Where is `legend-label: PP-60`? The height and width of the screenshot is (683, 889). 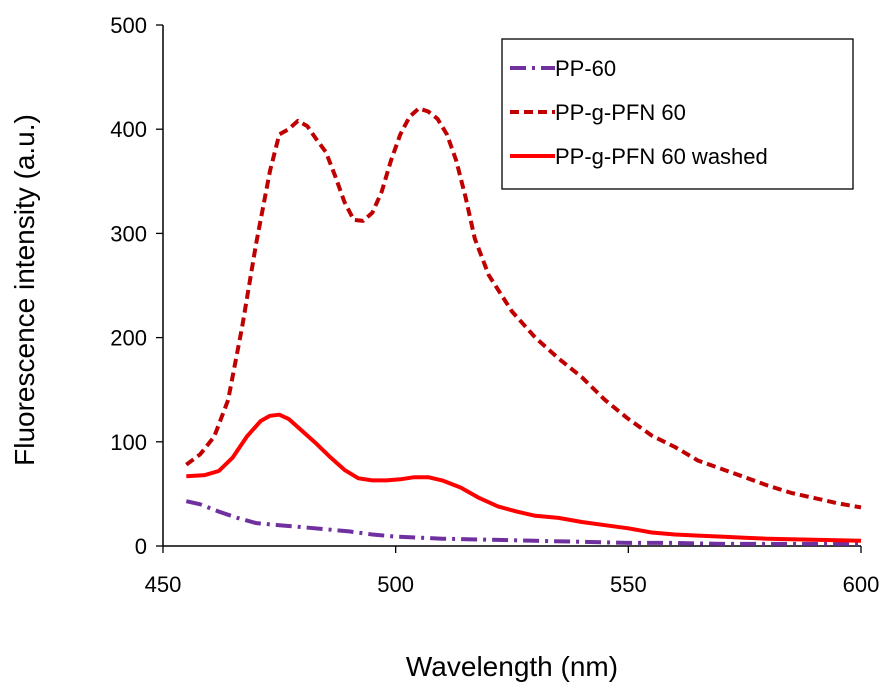 legend-label: PP-60 is located at coordinates (585, 68).